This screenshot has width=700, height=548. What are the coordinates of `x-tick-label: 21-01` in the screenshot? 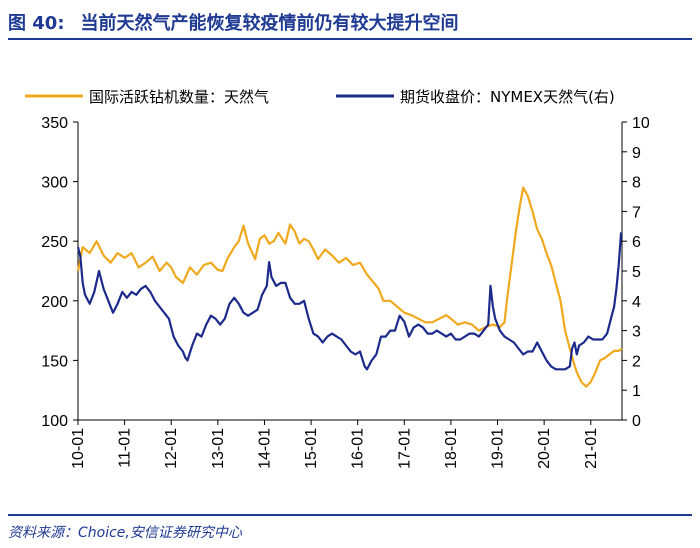 It's located at (591, 448).